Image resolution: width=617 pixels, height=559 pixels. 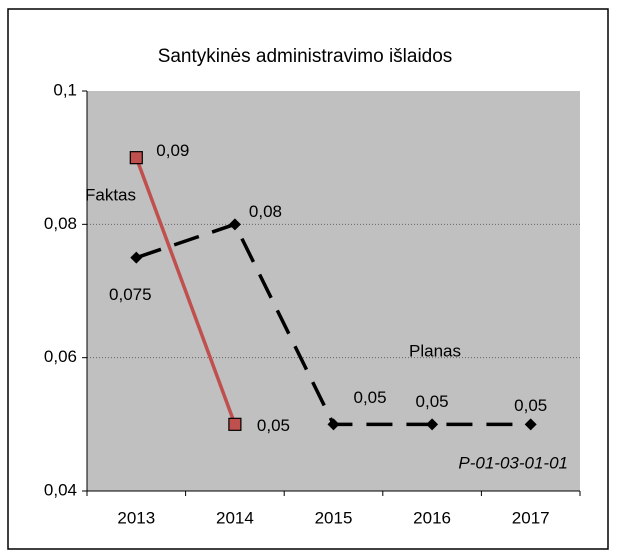 What do you see at coordinates (172, 150) in the screenshot?
I see `data-label: 0,09` at bounding box center [172, 150].